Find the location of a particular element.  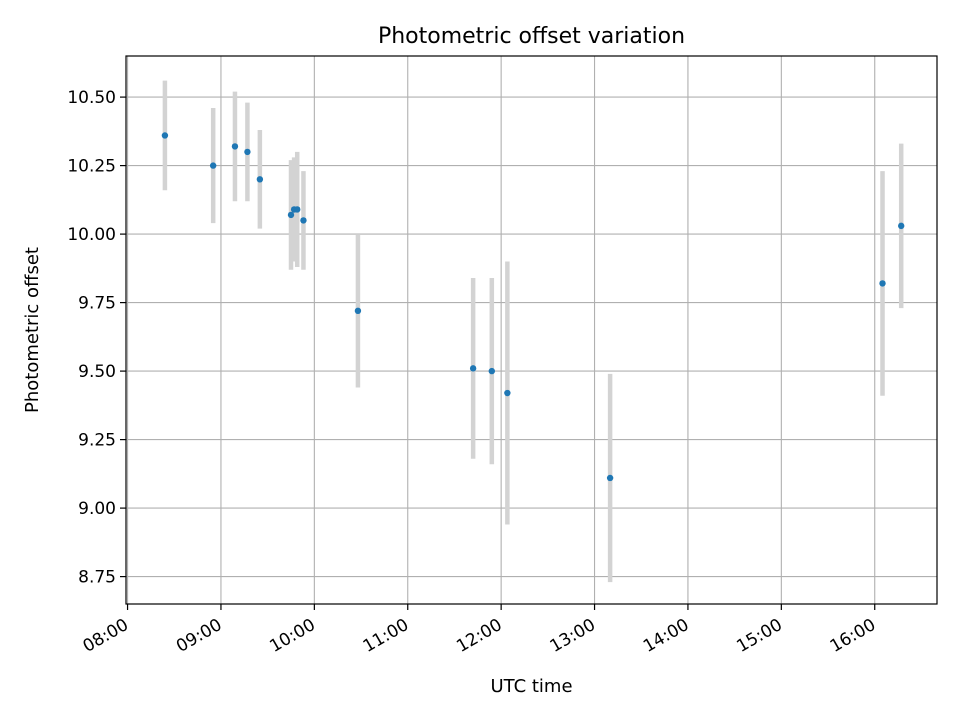

y-axis-ticks: 8.75 9.00 9.25 9.50 9.75 10.00 10.25 10.50 is located at coordinates (96, 338).